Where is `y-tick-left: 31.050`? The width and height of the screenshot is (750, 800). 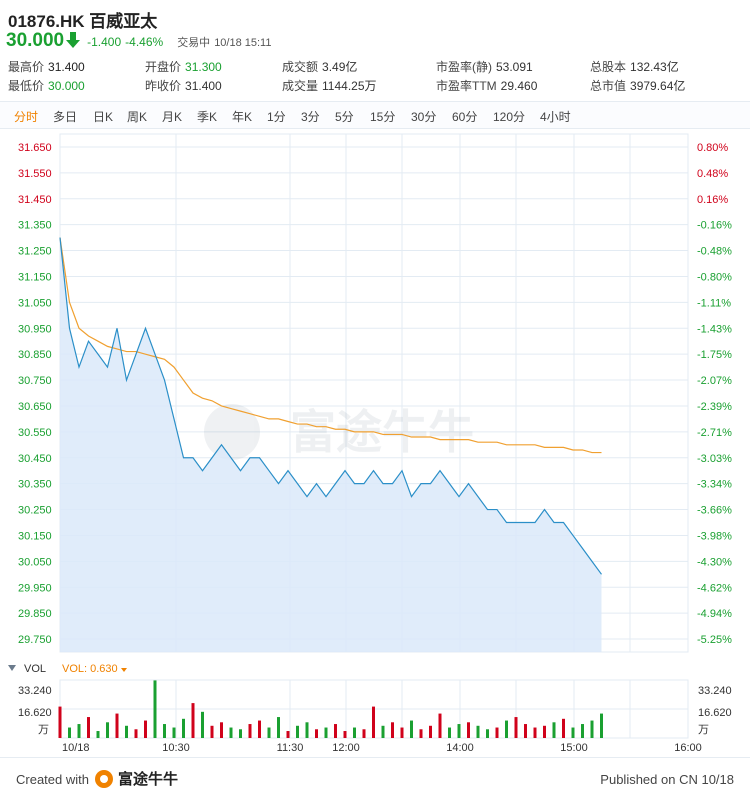 y-tick-left: 31.050 is located at coordinates (35, 303).